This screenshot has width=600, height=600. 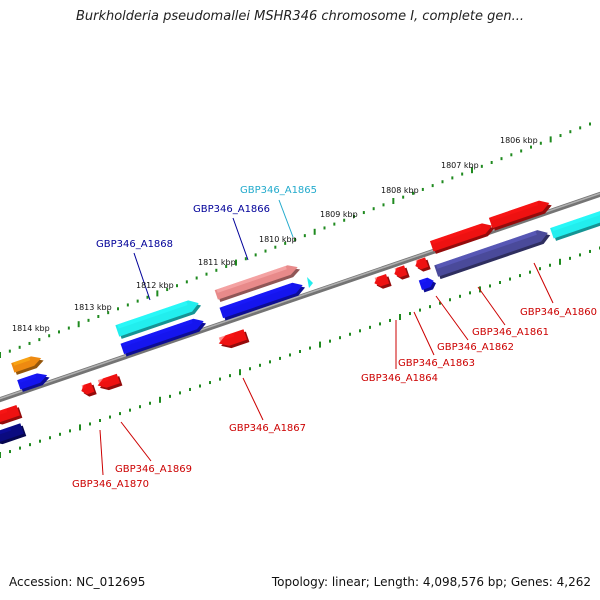 I want to click on gene-arrow-A1863, so click(x=401, y=273).